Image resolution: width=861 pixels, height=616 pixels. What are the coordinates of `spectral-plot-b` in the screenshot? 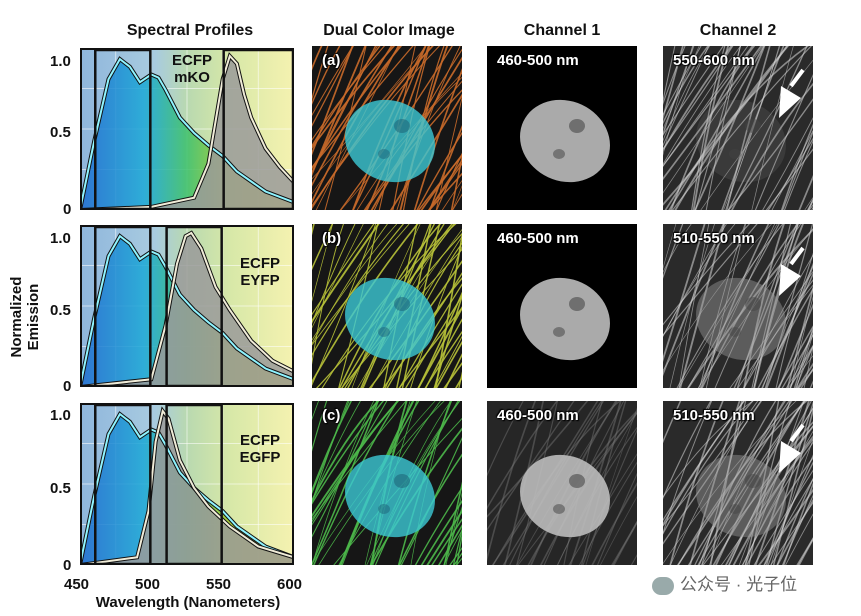 It's located at (187, 306).